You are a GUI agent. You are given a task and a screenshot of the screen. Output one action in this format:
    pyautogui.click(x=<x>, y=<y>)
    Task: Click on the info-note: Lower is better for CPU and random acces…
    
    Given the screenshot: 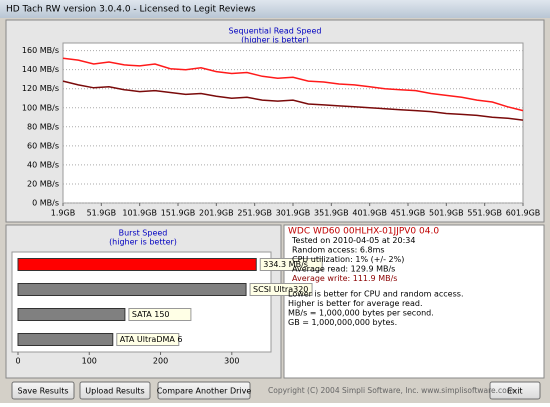 What is the action you would take?
    pyautogui.click(x=375, y=294)
    